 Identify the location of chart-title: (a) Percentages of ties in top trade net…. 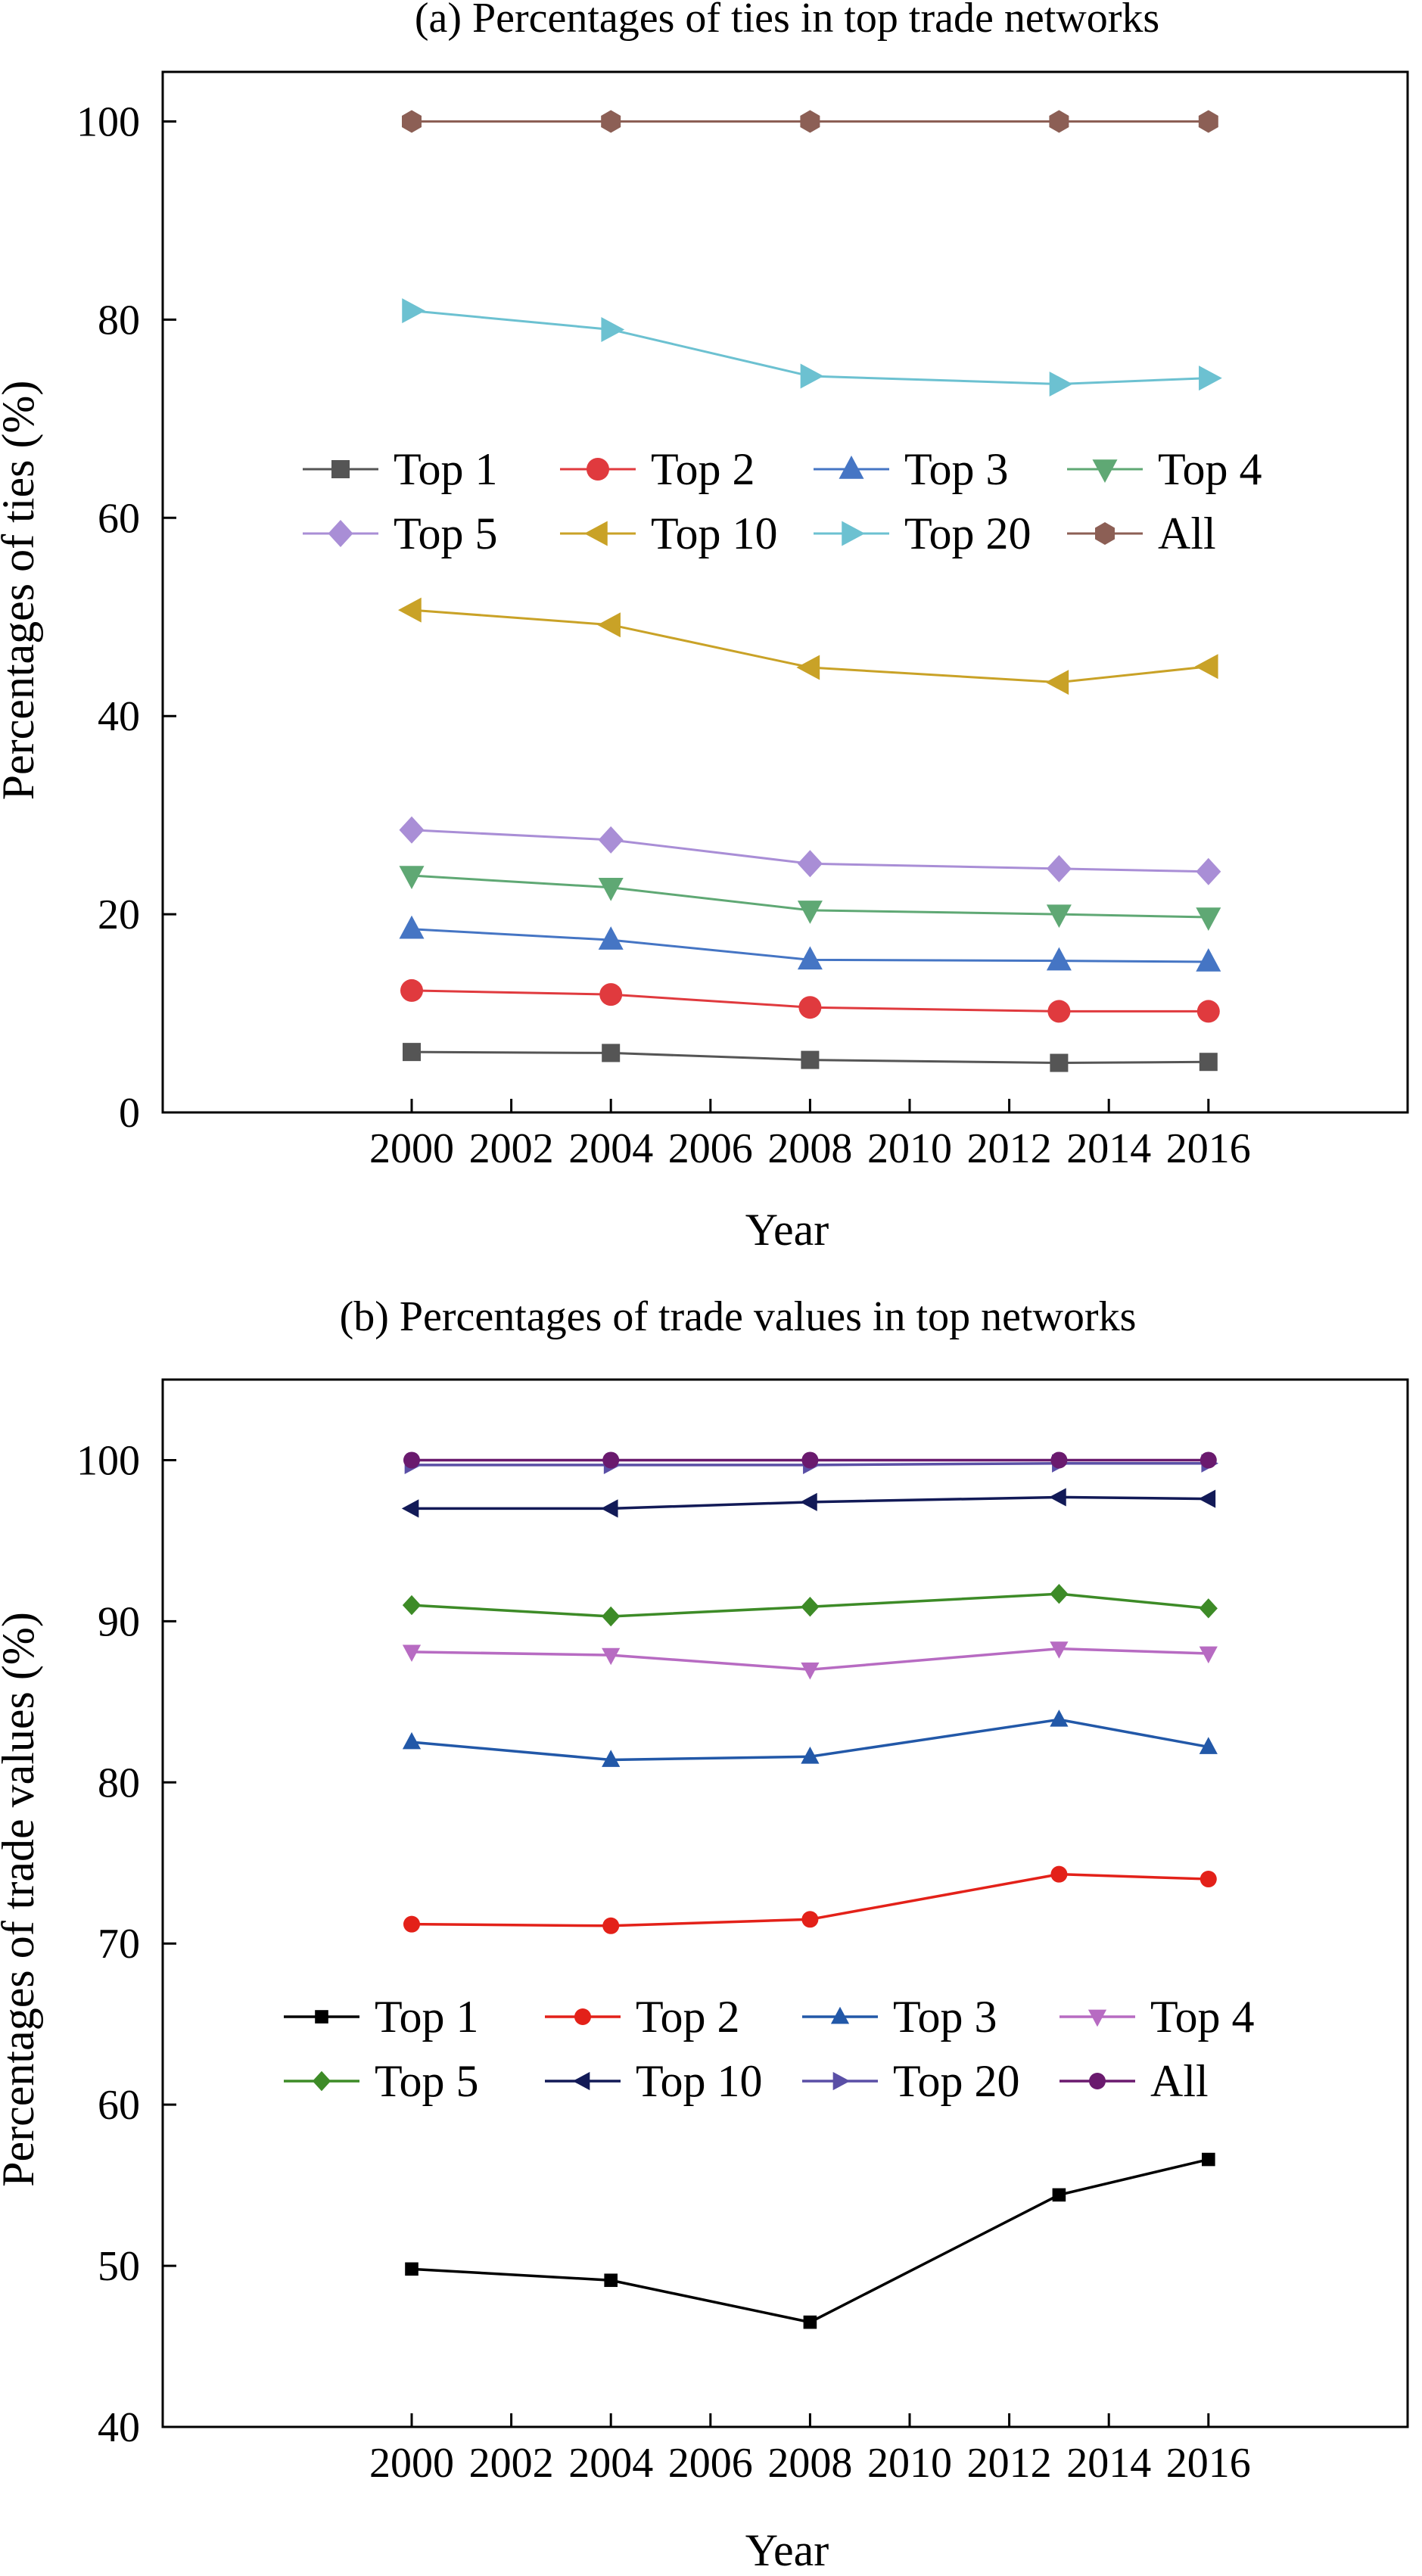
(787, 21).